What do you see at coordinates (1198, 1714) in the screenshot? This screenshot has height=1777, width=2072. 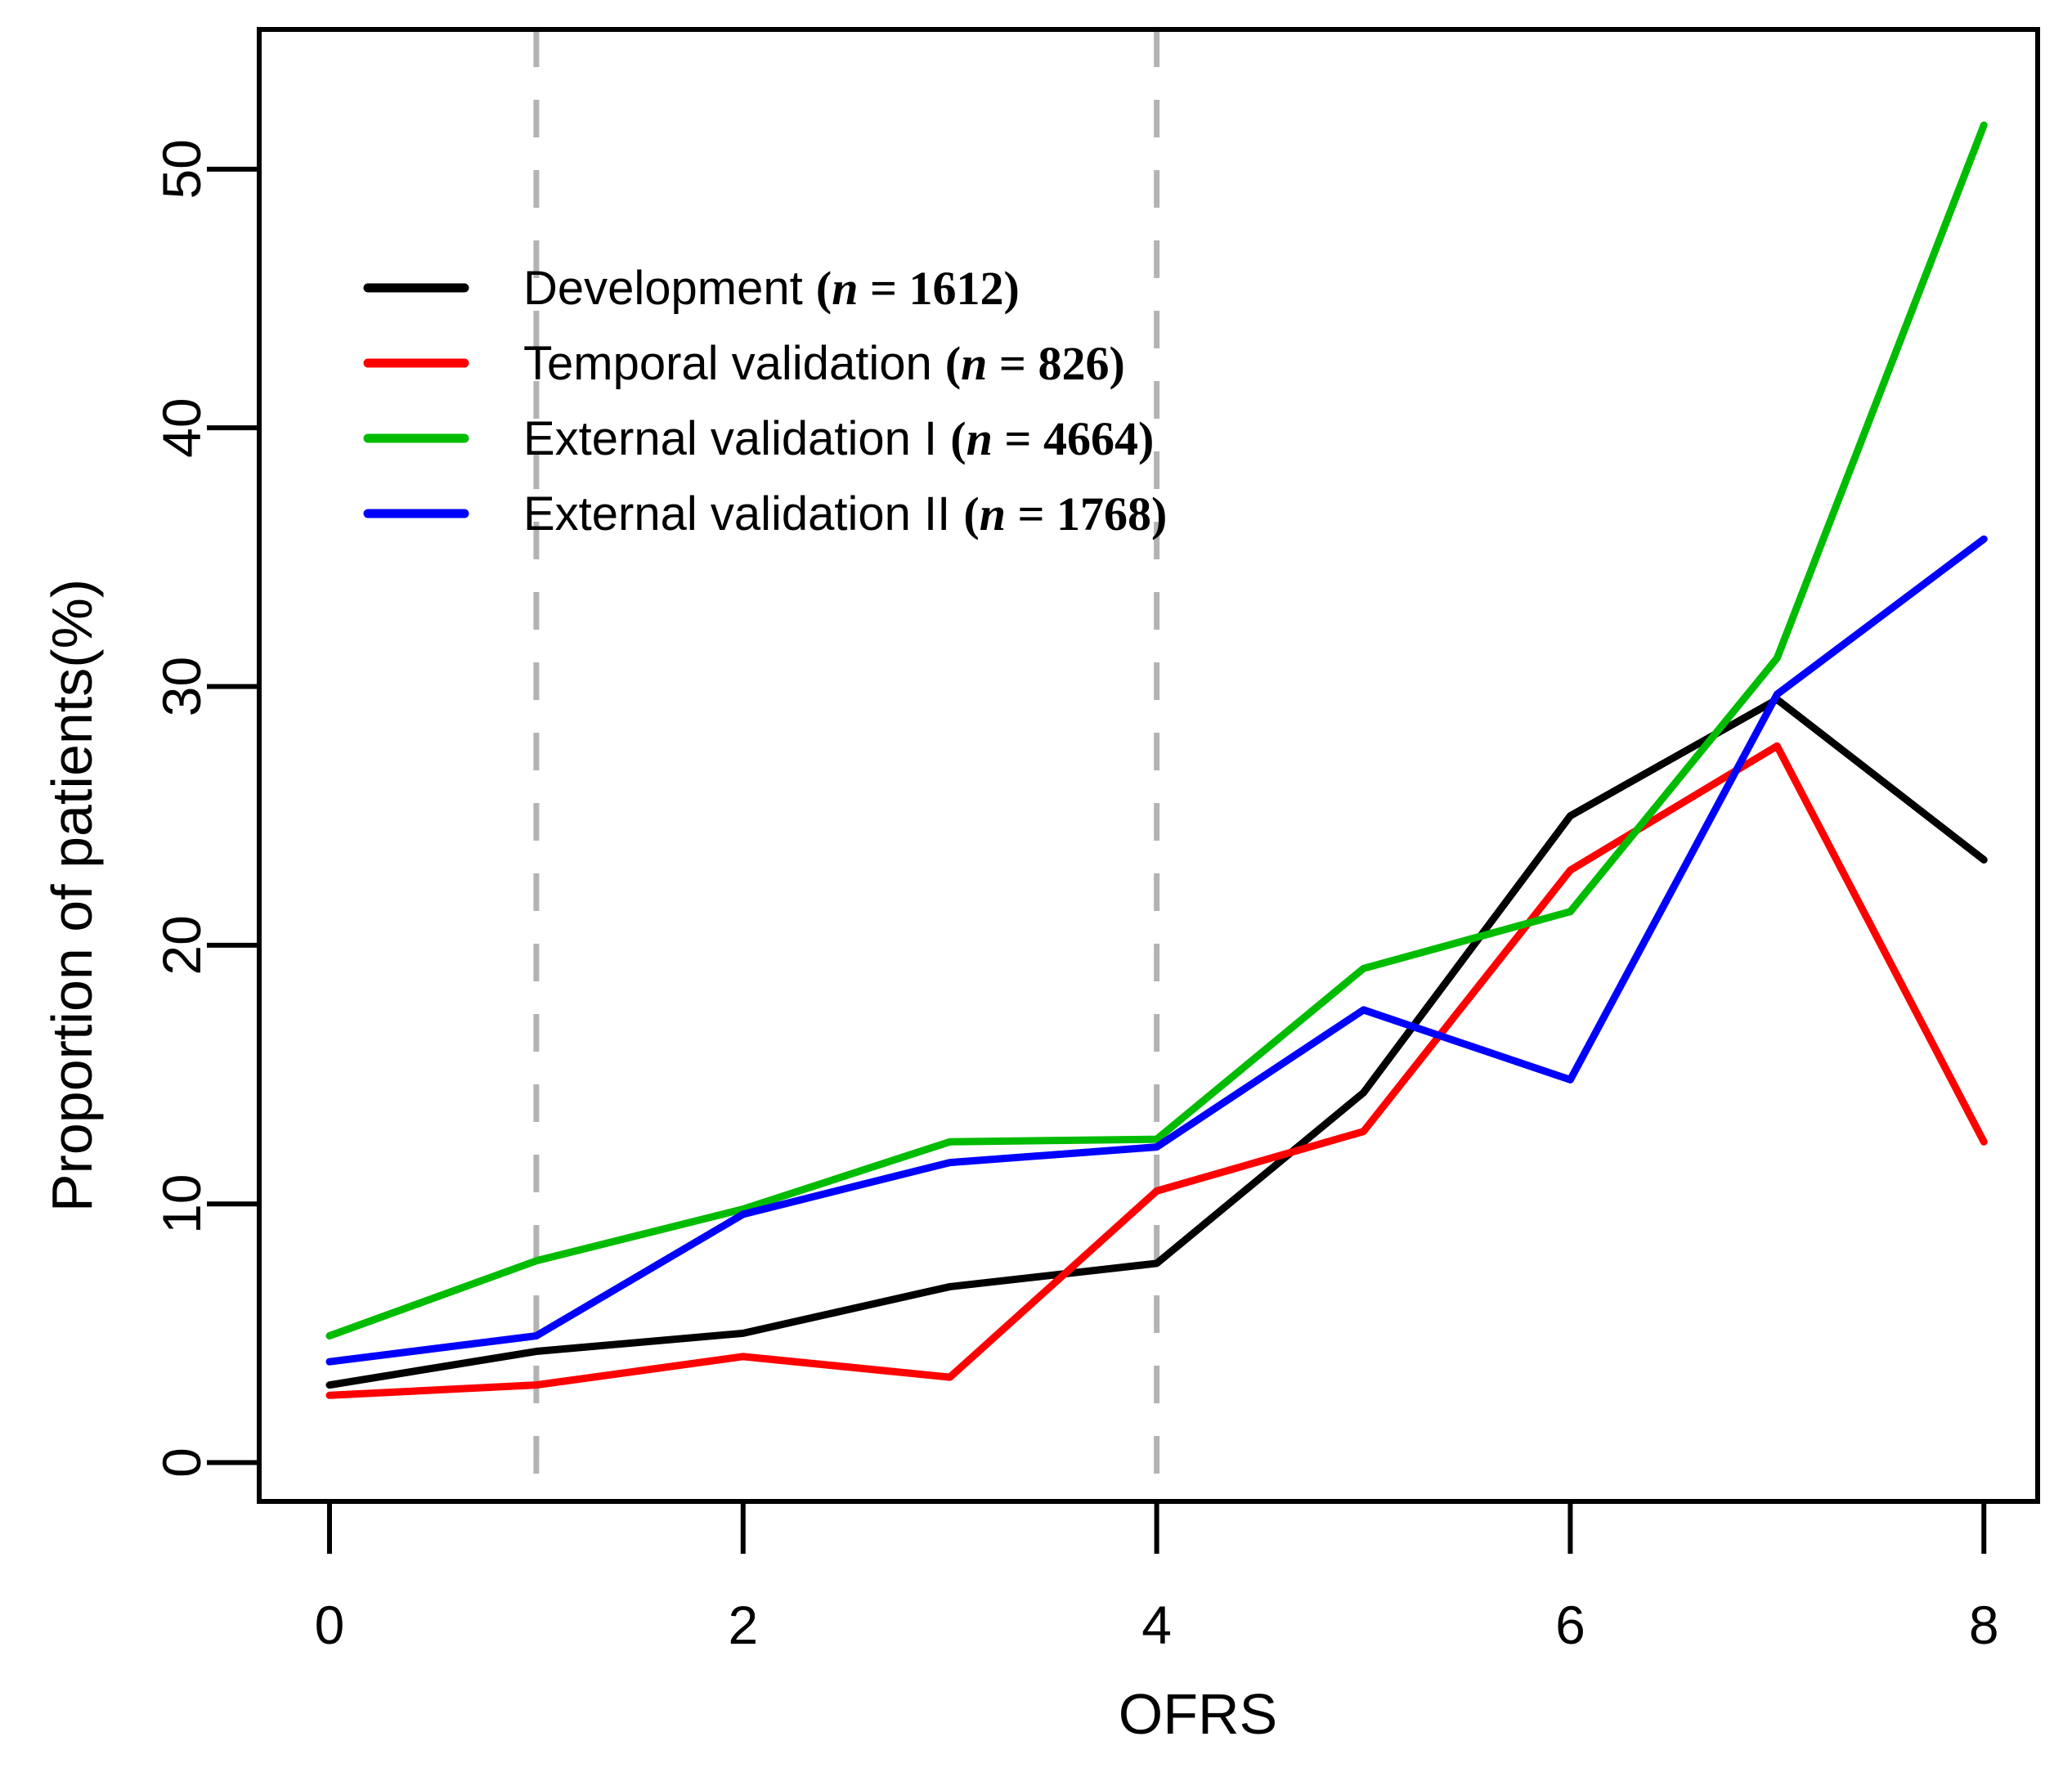 I see `x-axis-title: OFRS` at bounding box center [1198, 1714].